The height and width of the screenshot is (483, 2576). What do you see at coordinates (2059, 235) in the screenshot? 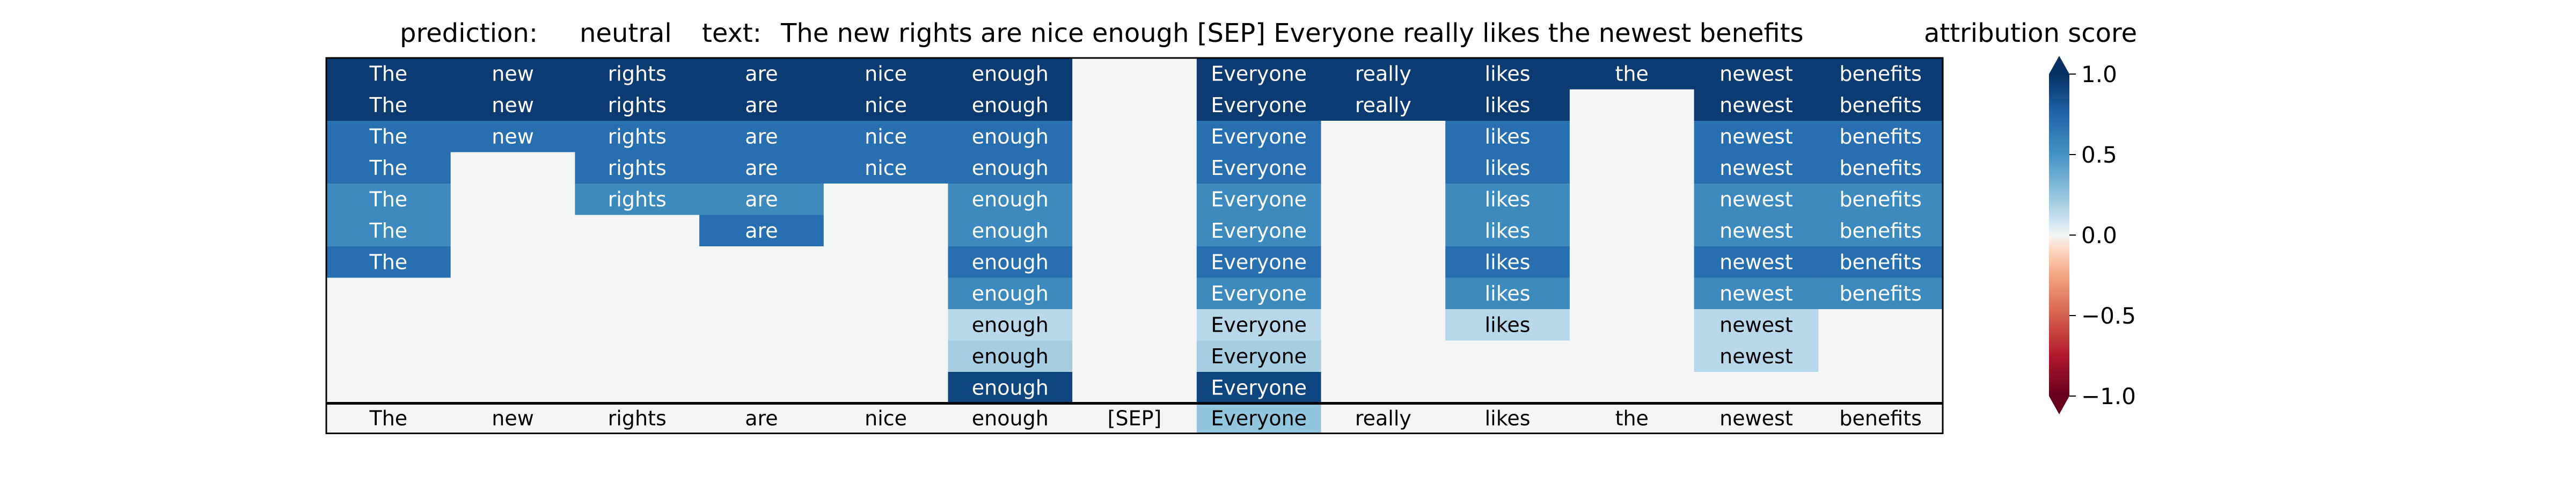
I see `colorbar-bar` at bounding box center [2059, 235].